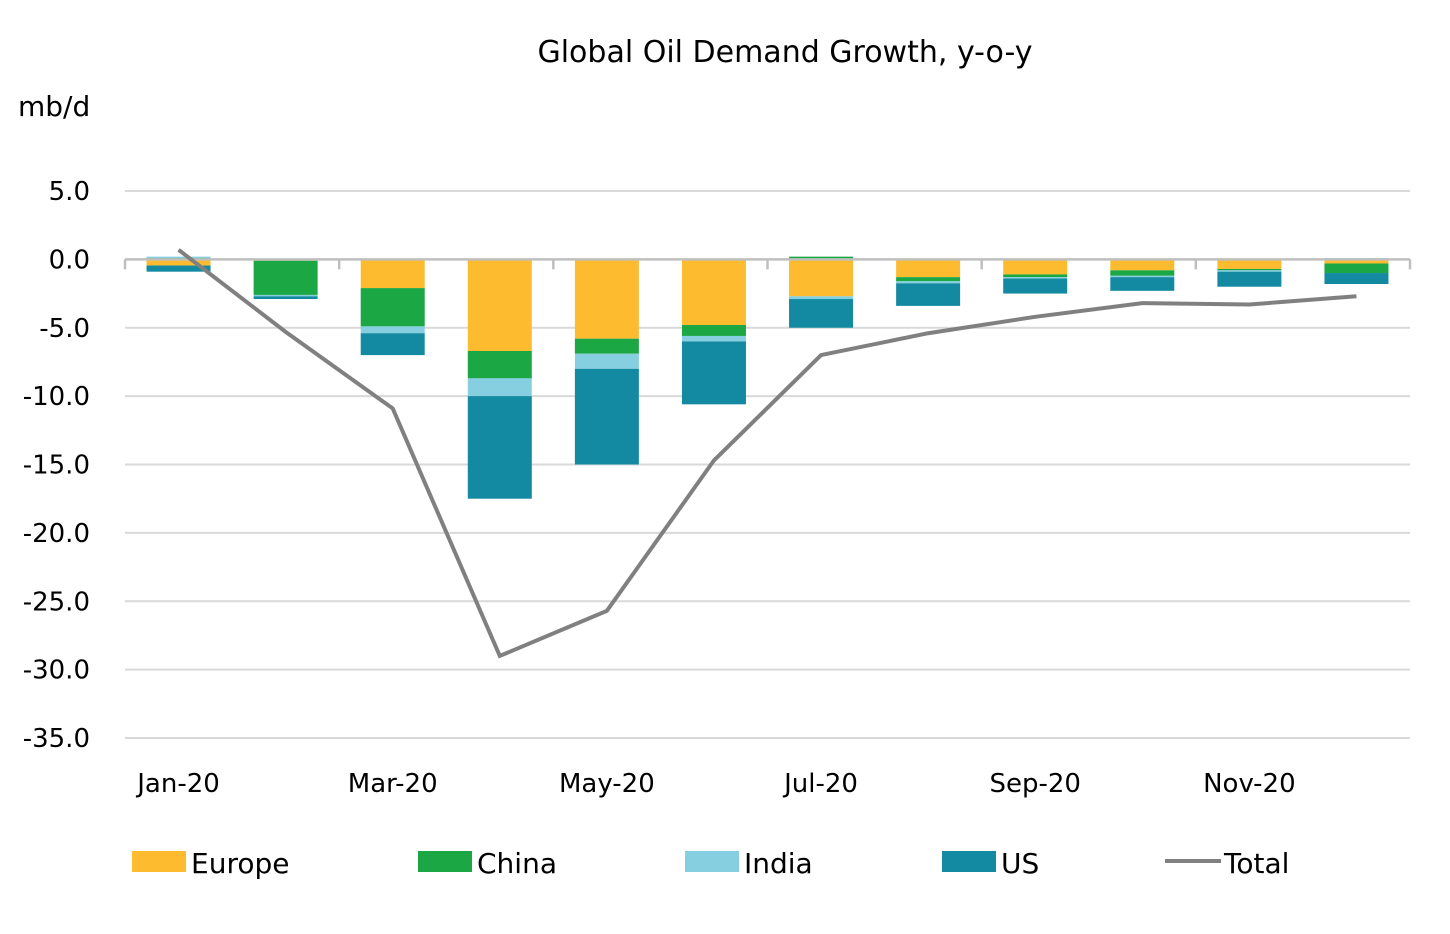  What do you see at coordinates (778, 863) in the screenshot?
I see `legend-label-india: India` at bounding box center [778, 863].